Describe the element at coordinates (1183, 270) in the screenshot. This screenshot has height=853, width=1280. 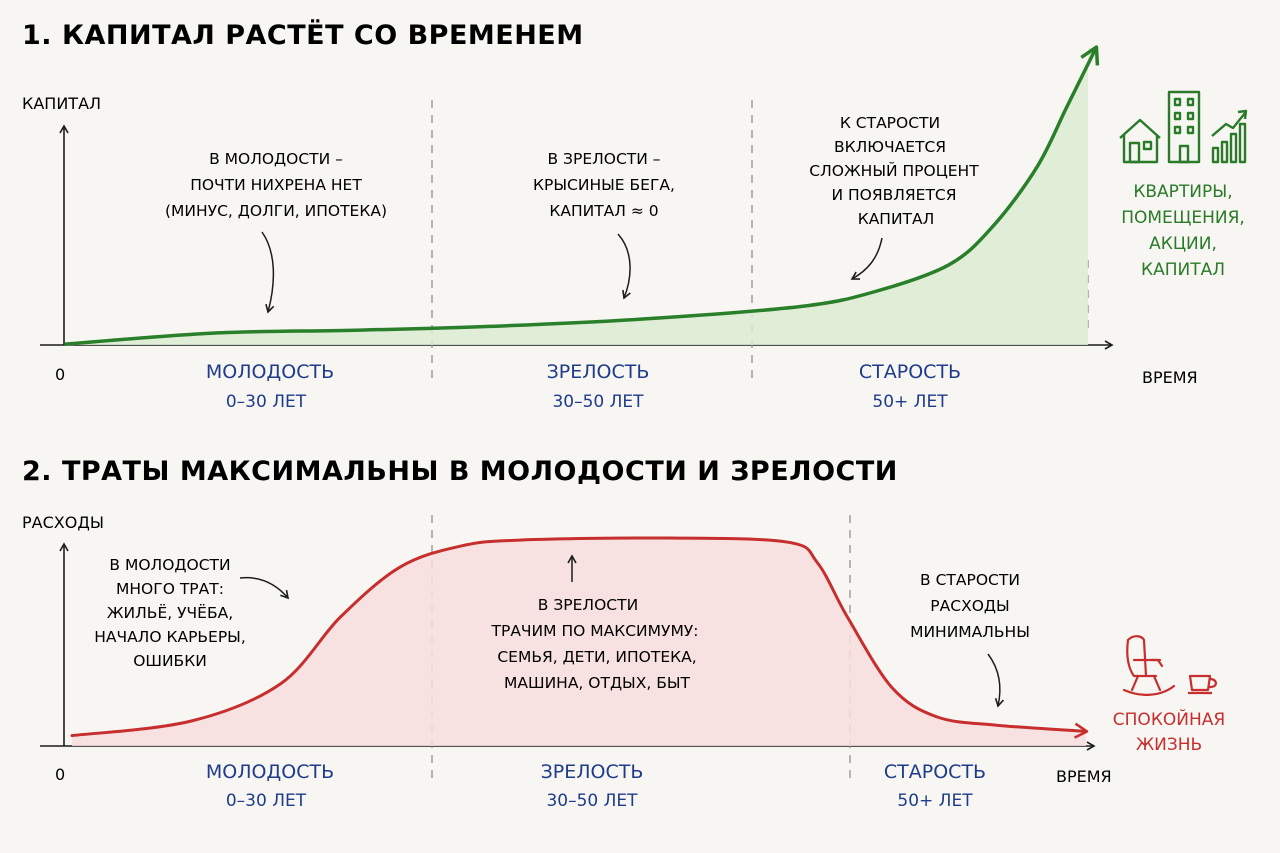
I see `end-label-line: КАПИТАЛ` at that location.